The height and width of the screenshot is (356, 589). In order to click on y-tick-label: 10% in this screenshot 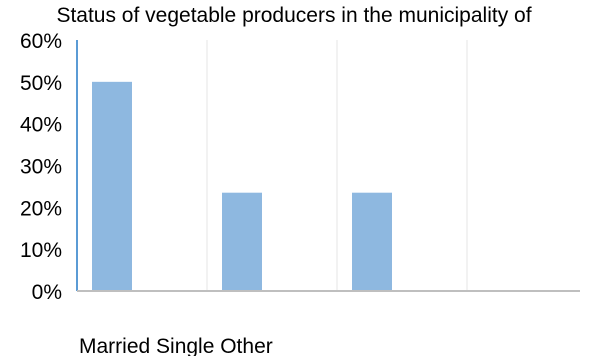, I will do `click(41, 250)`.